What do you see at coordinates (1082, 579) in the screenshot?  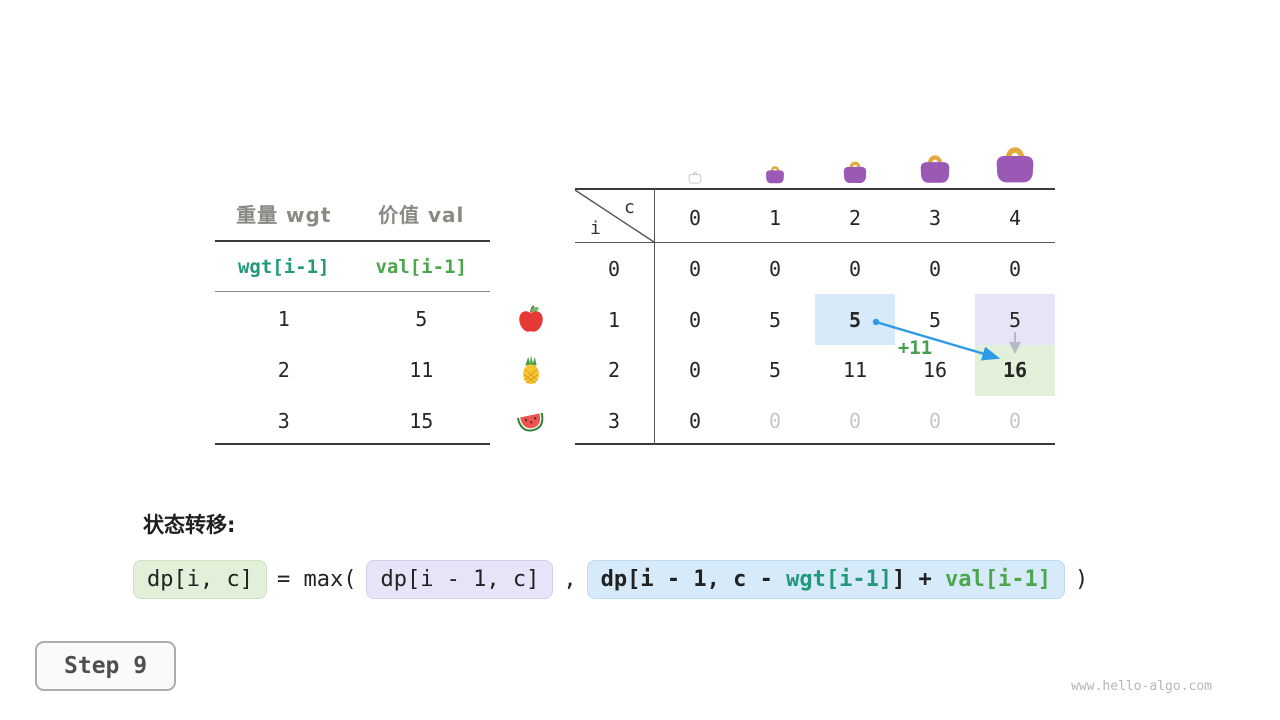 I see `formula-close: )` at bounding box center [1082, 579].